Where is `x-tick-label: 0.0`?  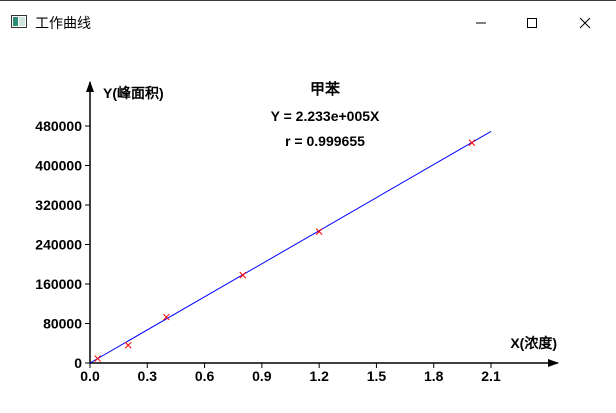
x-tick-label: 0.0 is located at coordinates (90, 376).